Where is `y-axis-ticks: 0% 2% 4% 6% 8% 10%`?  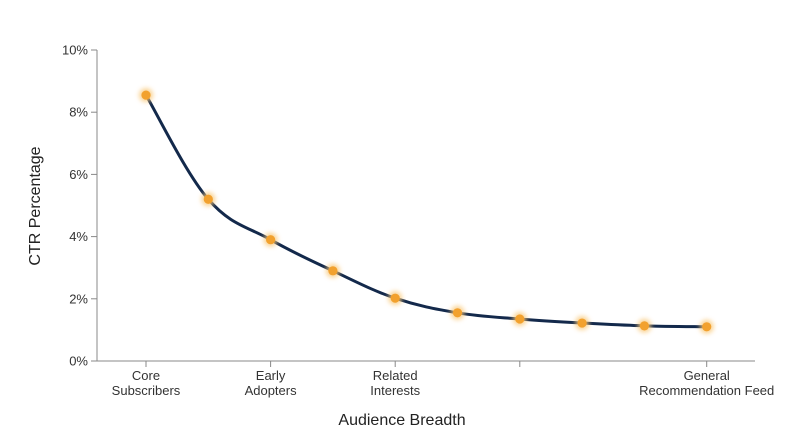
y-axis-ticks: 0% 2% 4% 6% 8% 10% is located at coordinates (79, 206).